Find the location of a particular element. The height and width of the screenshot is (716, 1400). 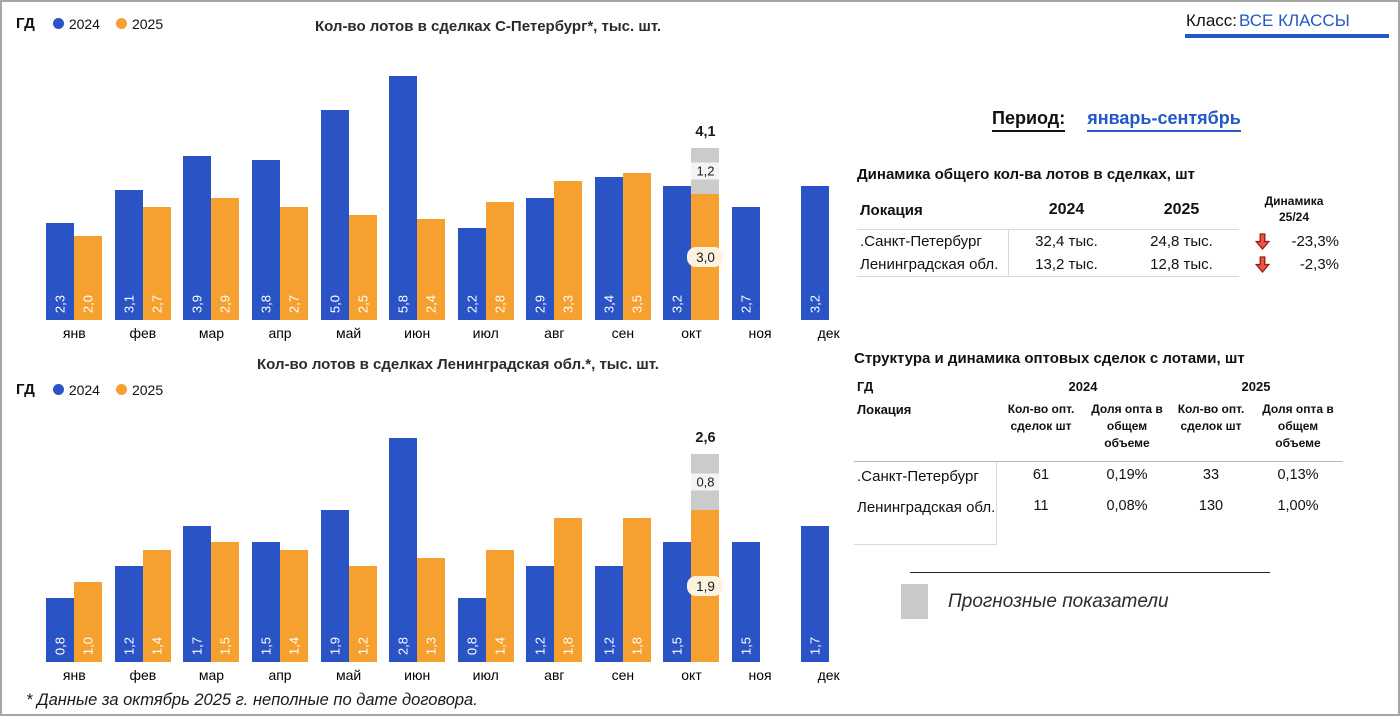

legend-gd-label: ГД is located at coordinates (25, 23).